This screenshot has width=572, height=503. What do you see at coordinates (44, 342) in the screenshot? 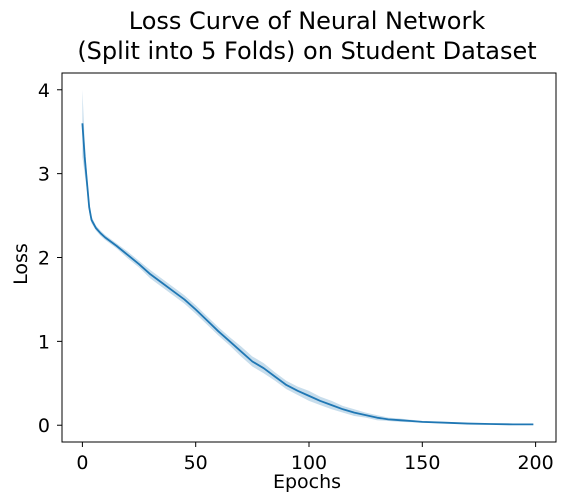
I see `y-tick-label: 1` at bounding box center [44, 342].